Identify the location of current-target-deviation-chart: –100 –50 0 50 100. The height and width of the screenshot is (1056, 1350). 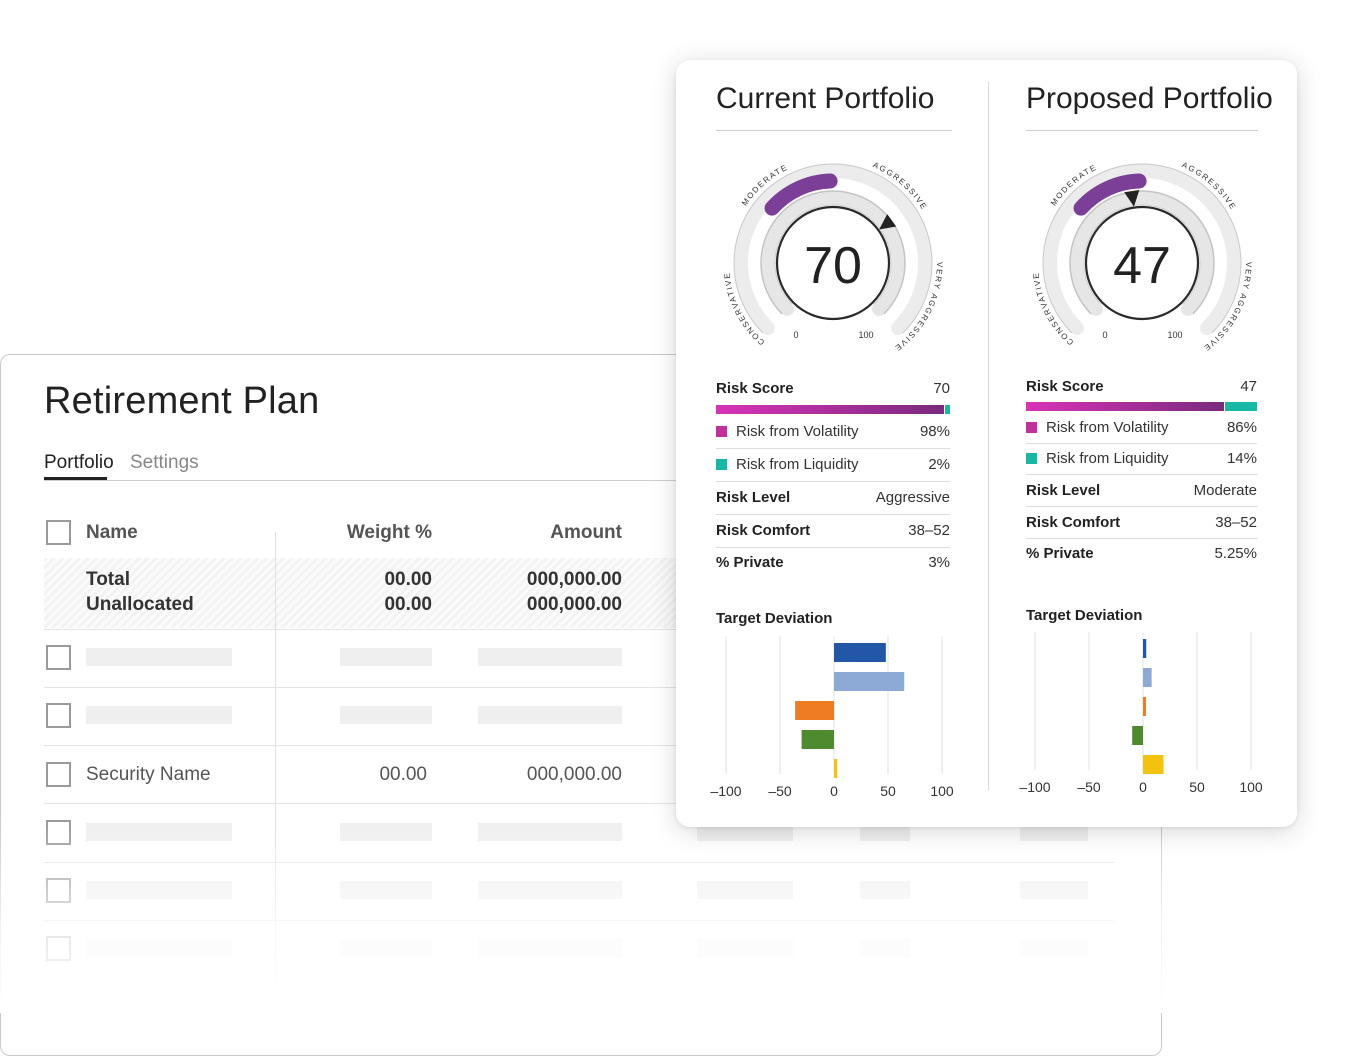
(832, 717).